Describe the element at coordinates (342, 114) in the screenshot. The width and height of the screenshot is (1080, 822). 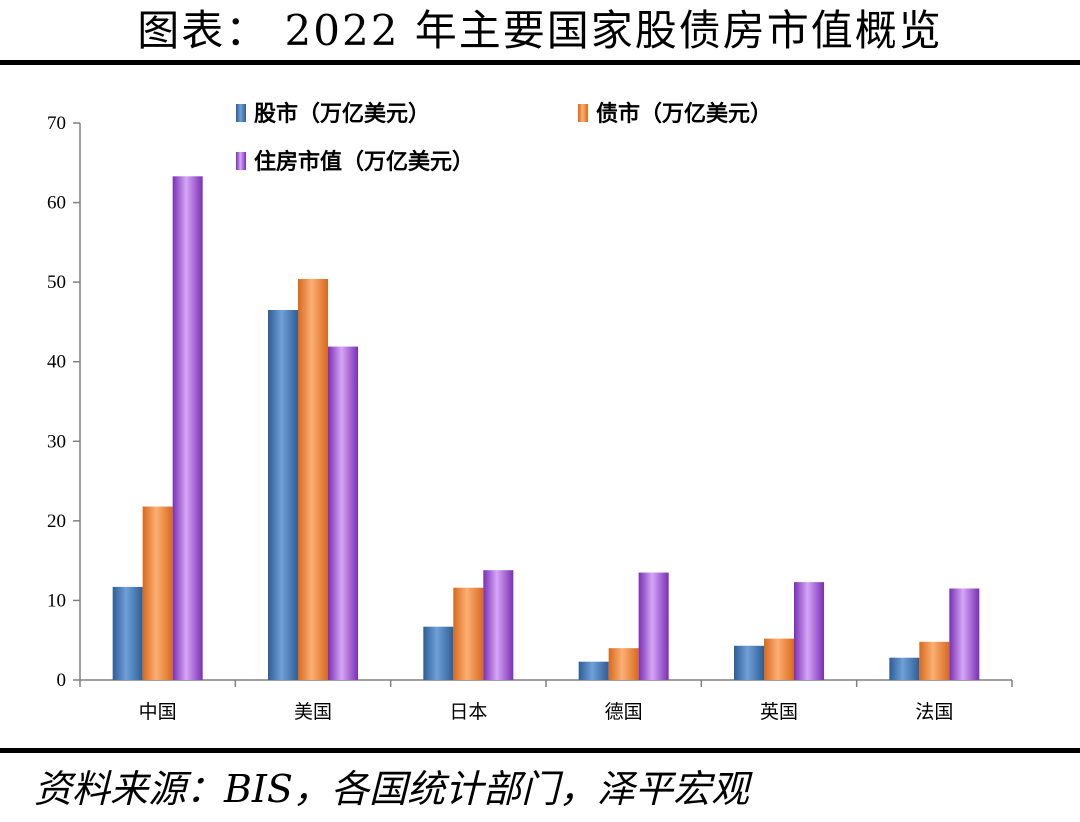
I see `legend-label: 股市（万亿美元）` at that location.